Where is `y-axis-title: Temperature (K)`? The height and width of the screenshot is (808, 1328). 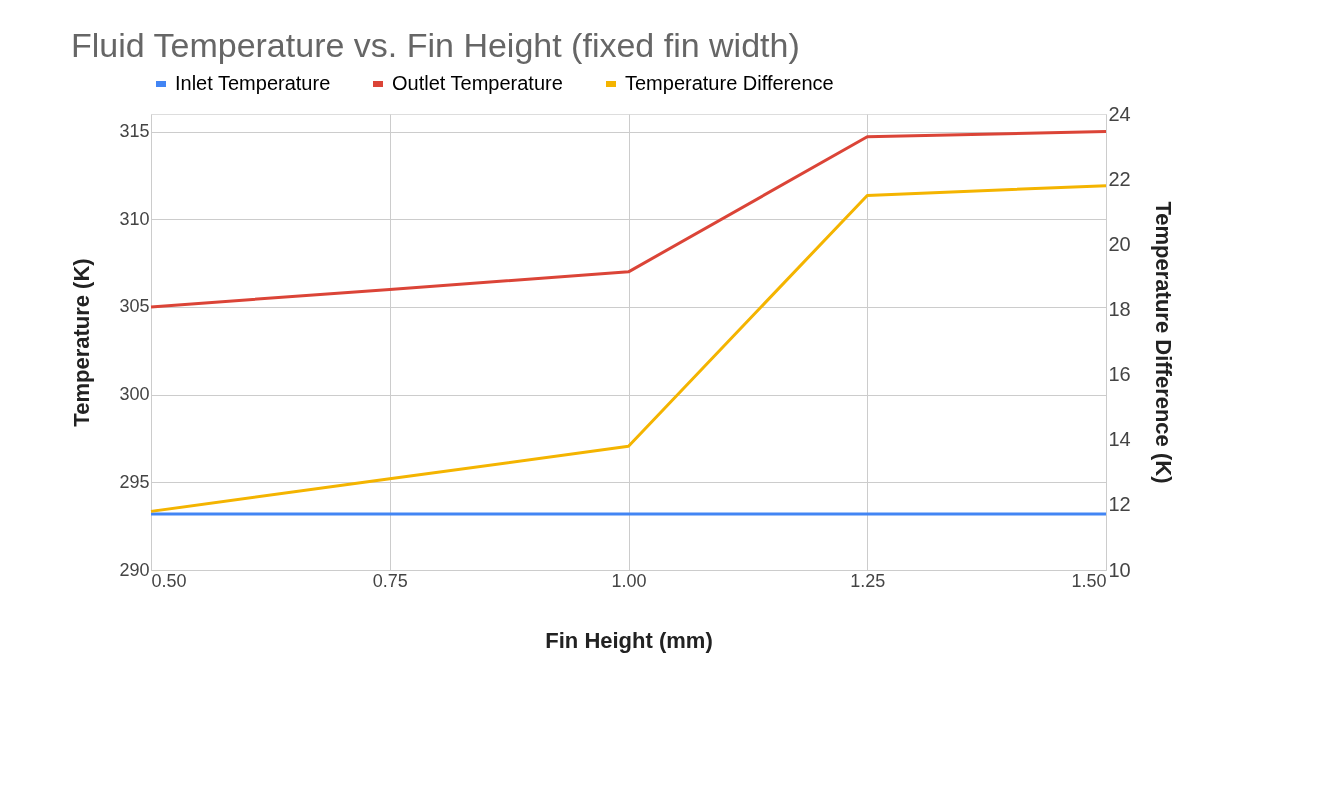 y-axis-title: Temperature (K) is located at coordinates (82, 342).